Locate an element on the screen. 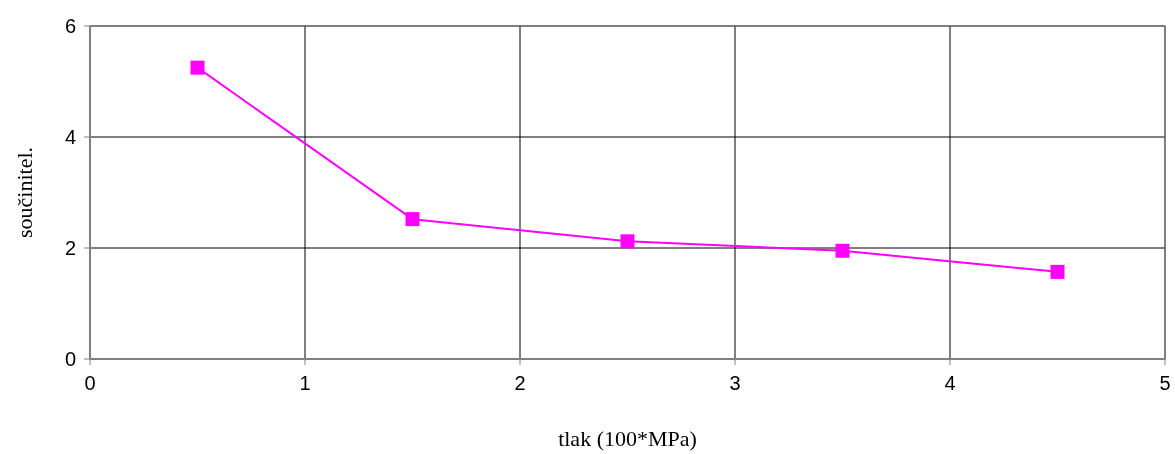 This screenshot has width=1175, height=454. y-tick-label: 4 is located at coordinates (70, 137).